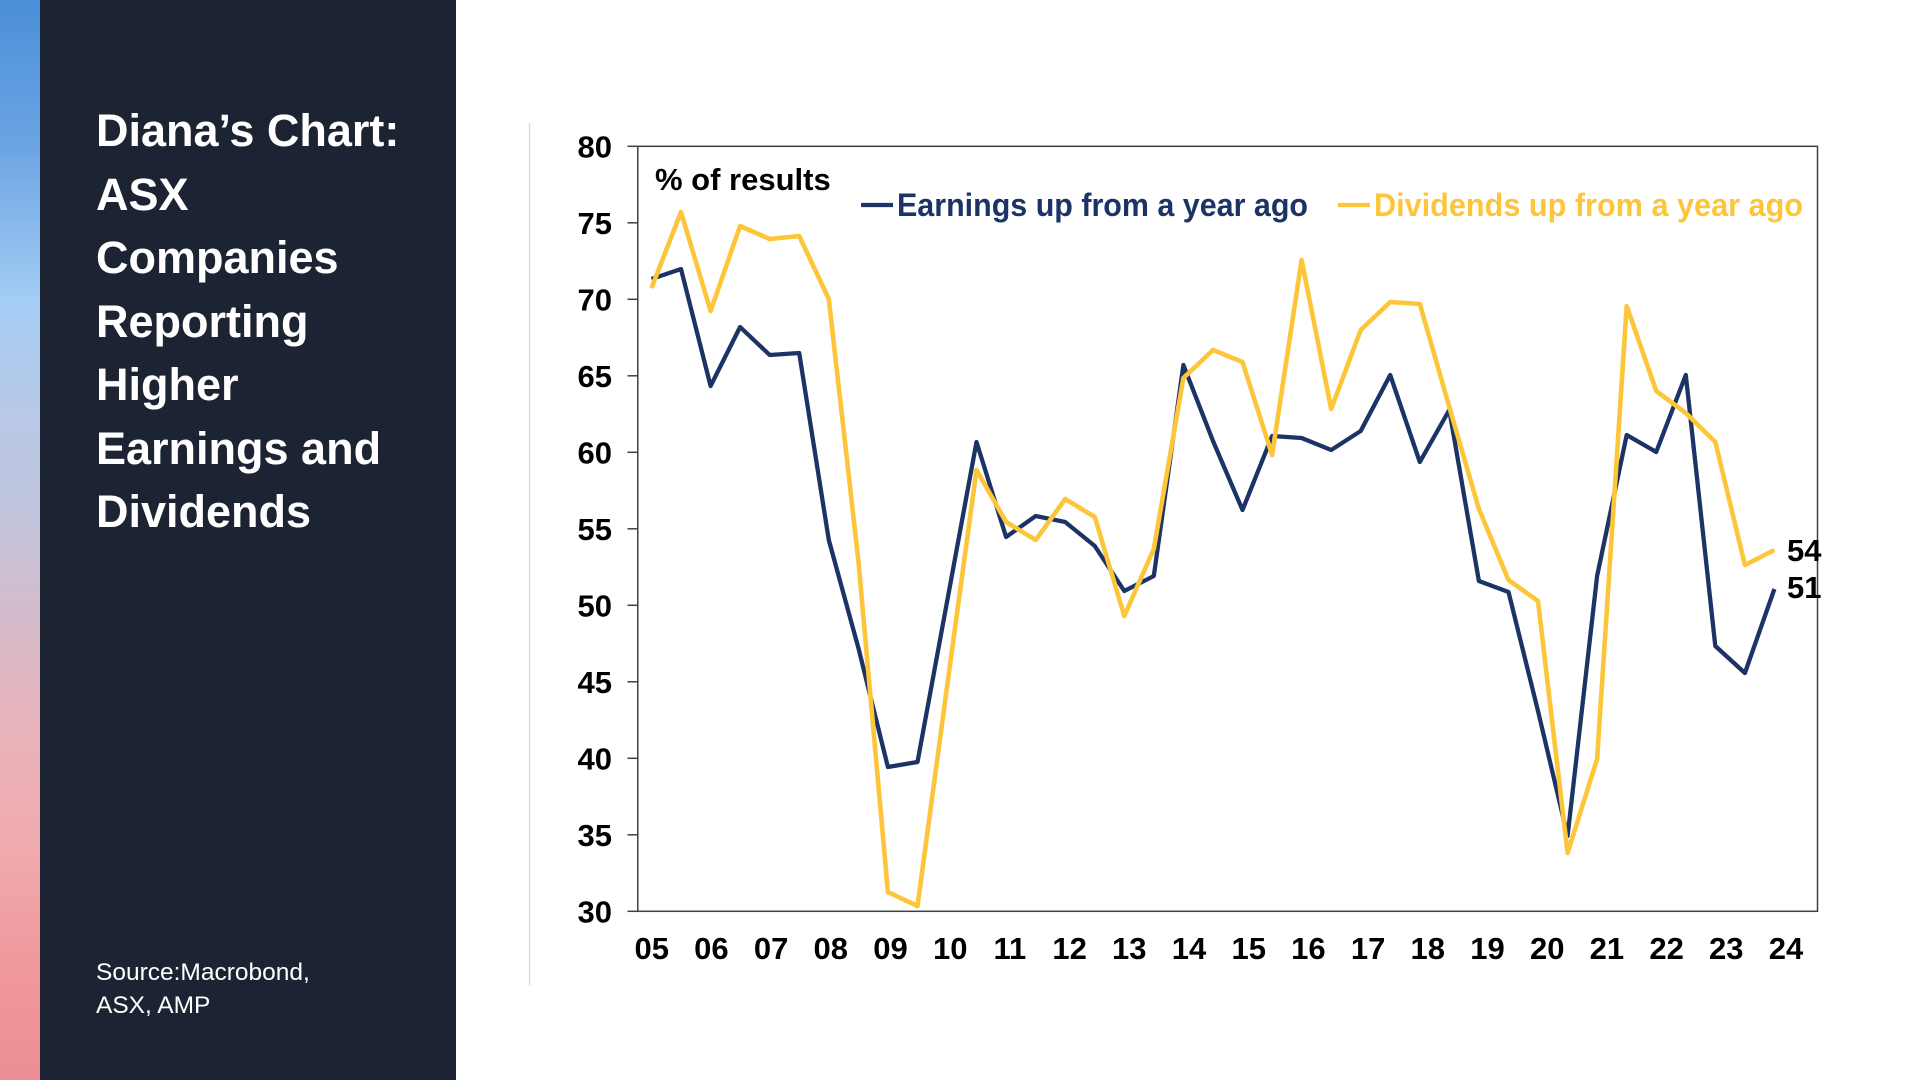 The width and height of the screenshot is (1920, 1080). Describe the element at coordinates (1487, 948) in the screenshot. I see `svg-text: 19` at that location.